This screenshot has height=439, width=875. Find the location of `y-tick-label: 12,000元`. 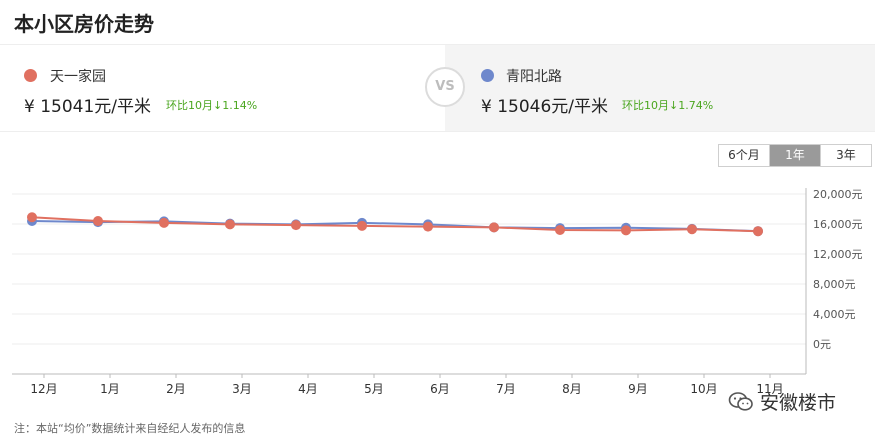

y-tick-label: 12,000元 is located at coordinates (838, 254).